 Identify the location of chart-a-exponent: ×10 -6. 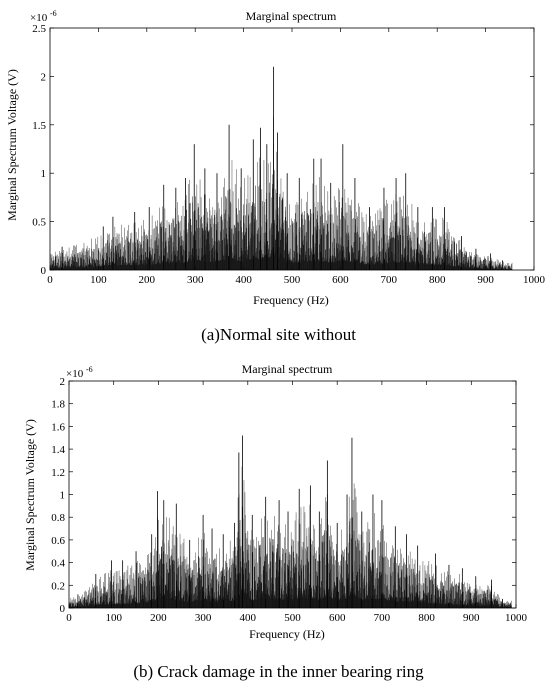
(43, 16).